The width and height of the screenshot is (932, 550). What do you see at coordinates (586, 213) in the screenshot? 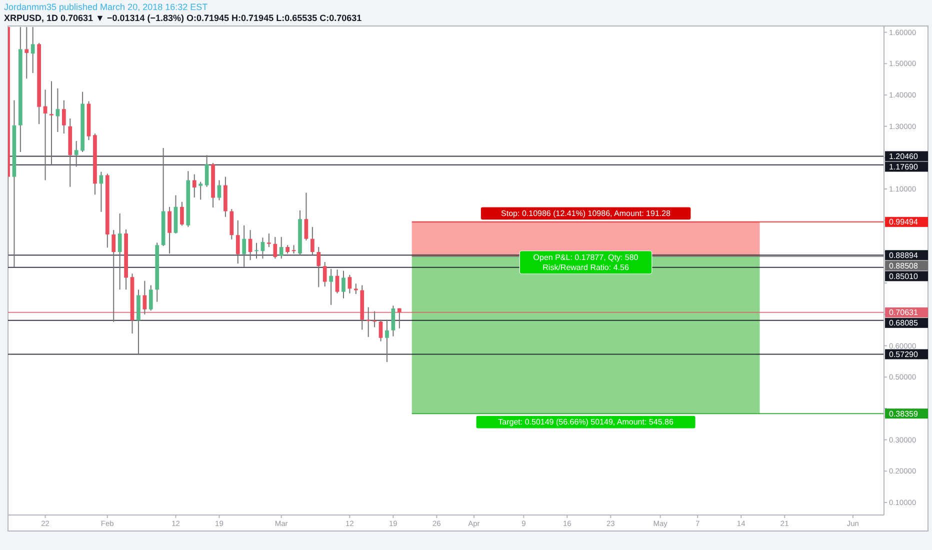
I see `annotation: Stop: 0.10986 (12.41%) 10986, Amount: 191.28` at bounding box center [586, 213].